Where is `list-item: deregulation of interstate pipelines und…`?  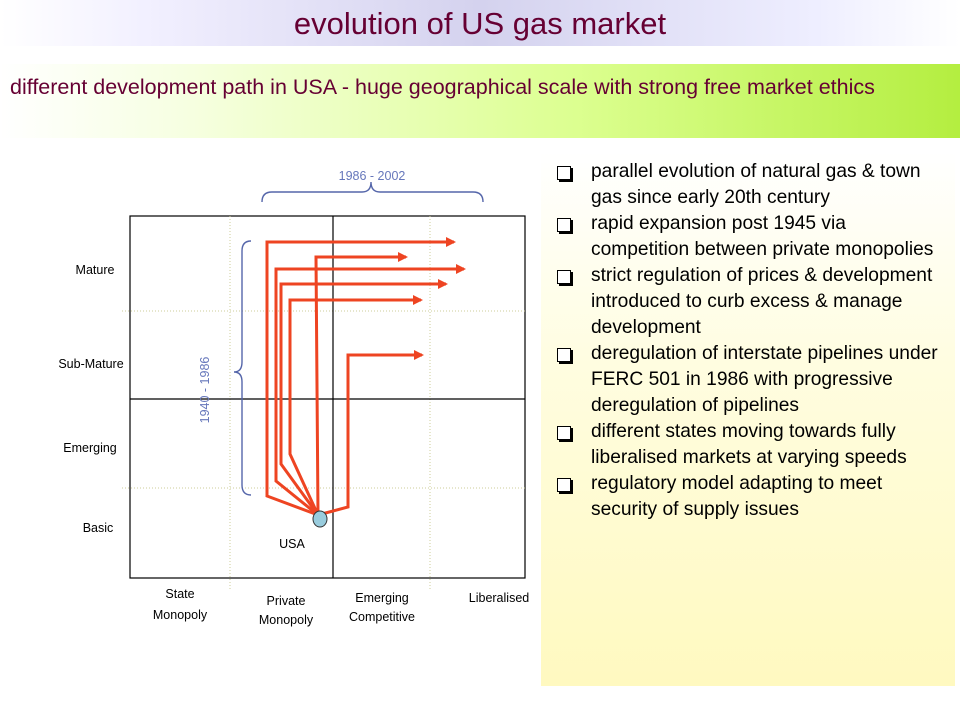 list-item: deregulation of interstate pipelines und… is located at coordinates (748, 380).